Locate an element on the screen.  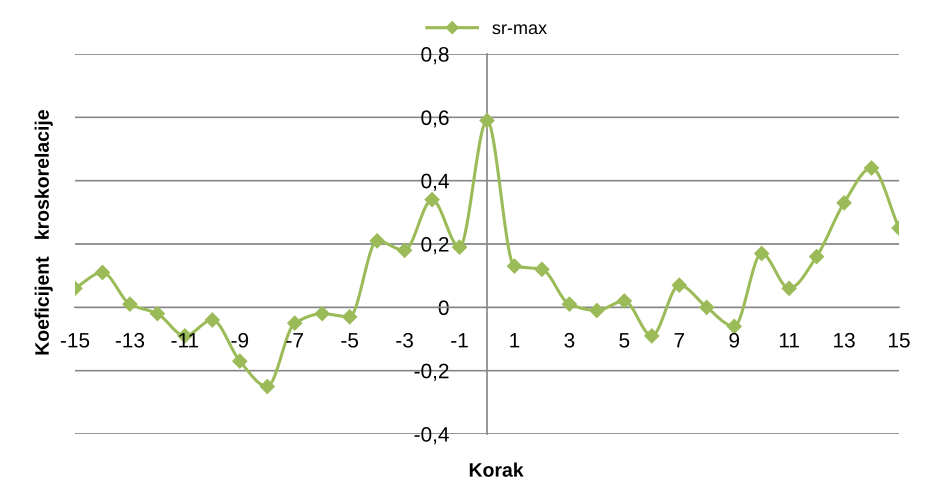
x-tick-label: -9 is located at coordinates (239, 340).